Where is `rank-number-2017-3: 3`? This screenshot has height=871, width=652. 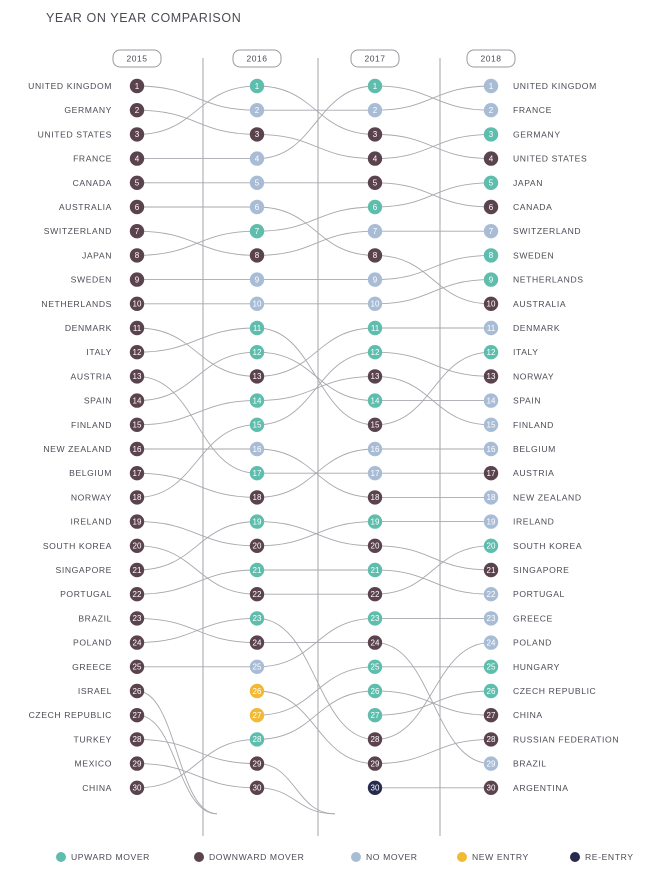 rank-number-2017-3: 3 is located at coordinates (375, 134).